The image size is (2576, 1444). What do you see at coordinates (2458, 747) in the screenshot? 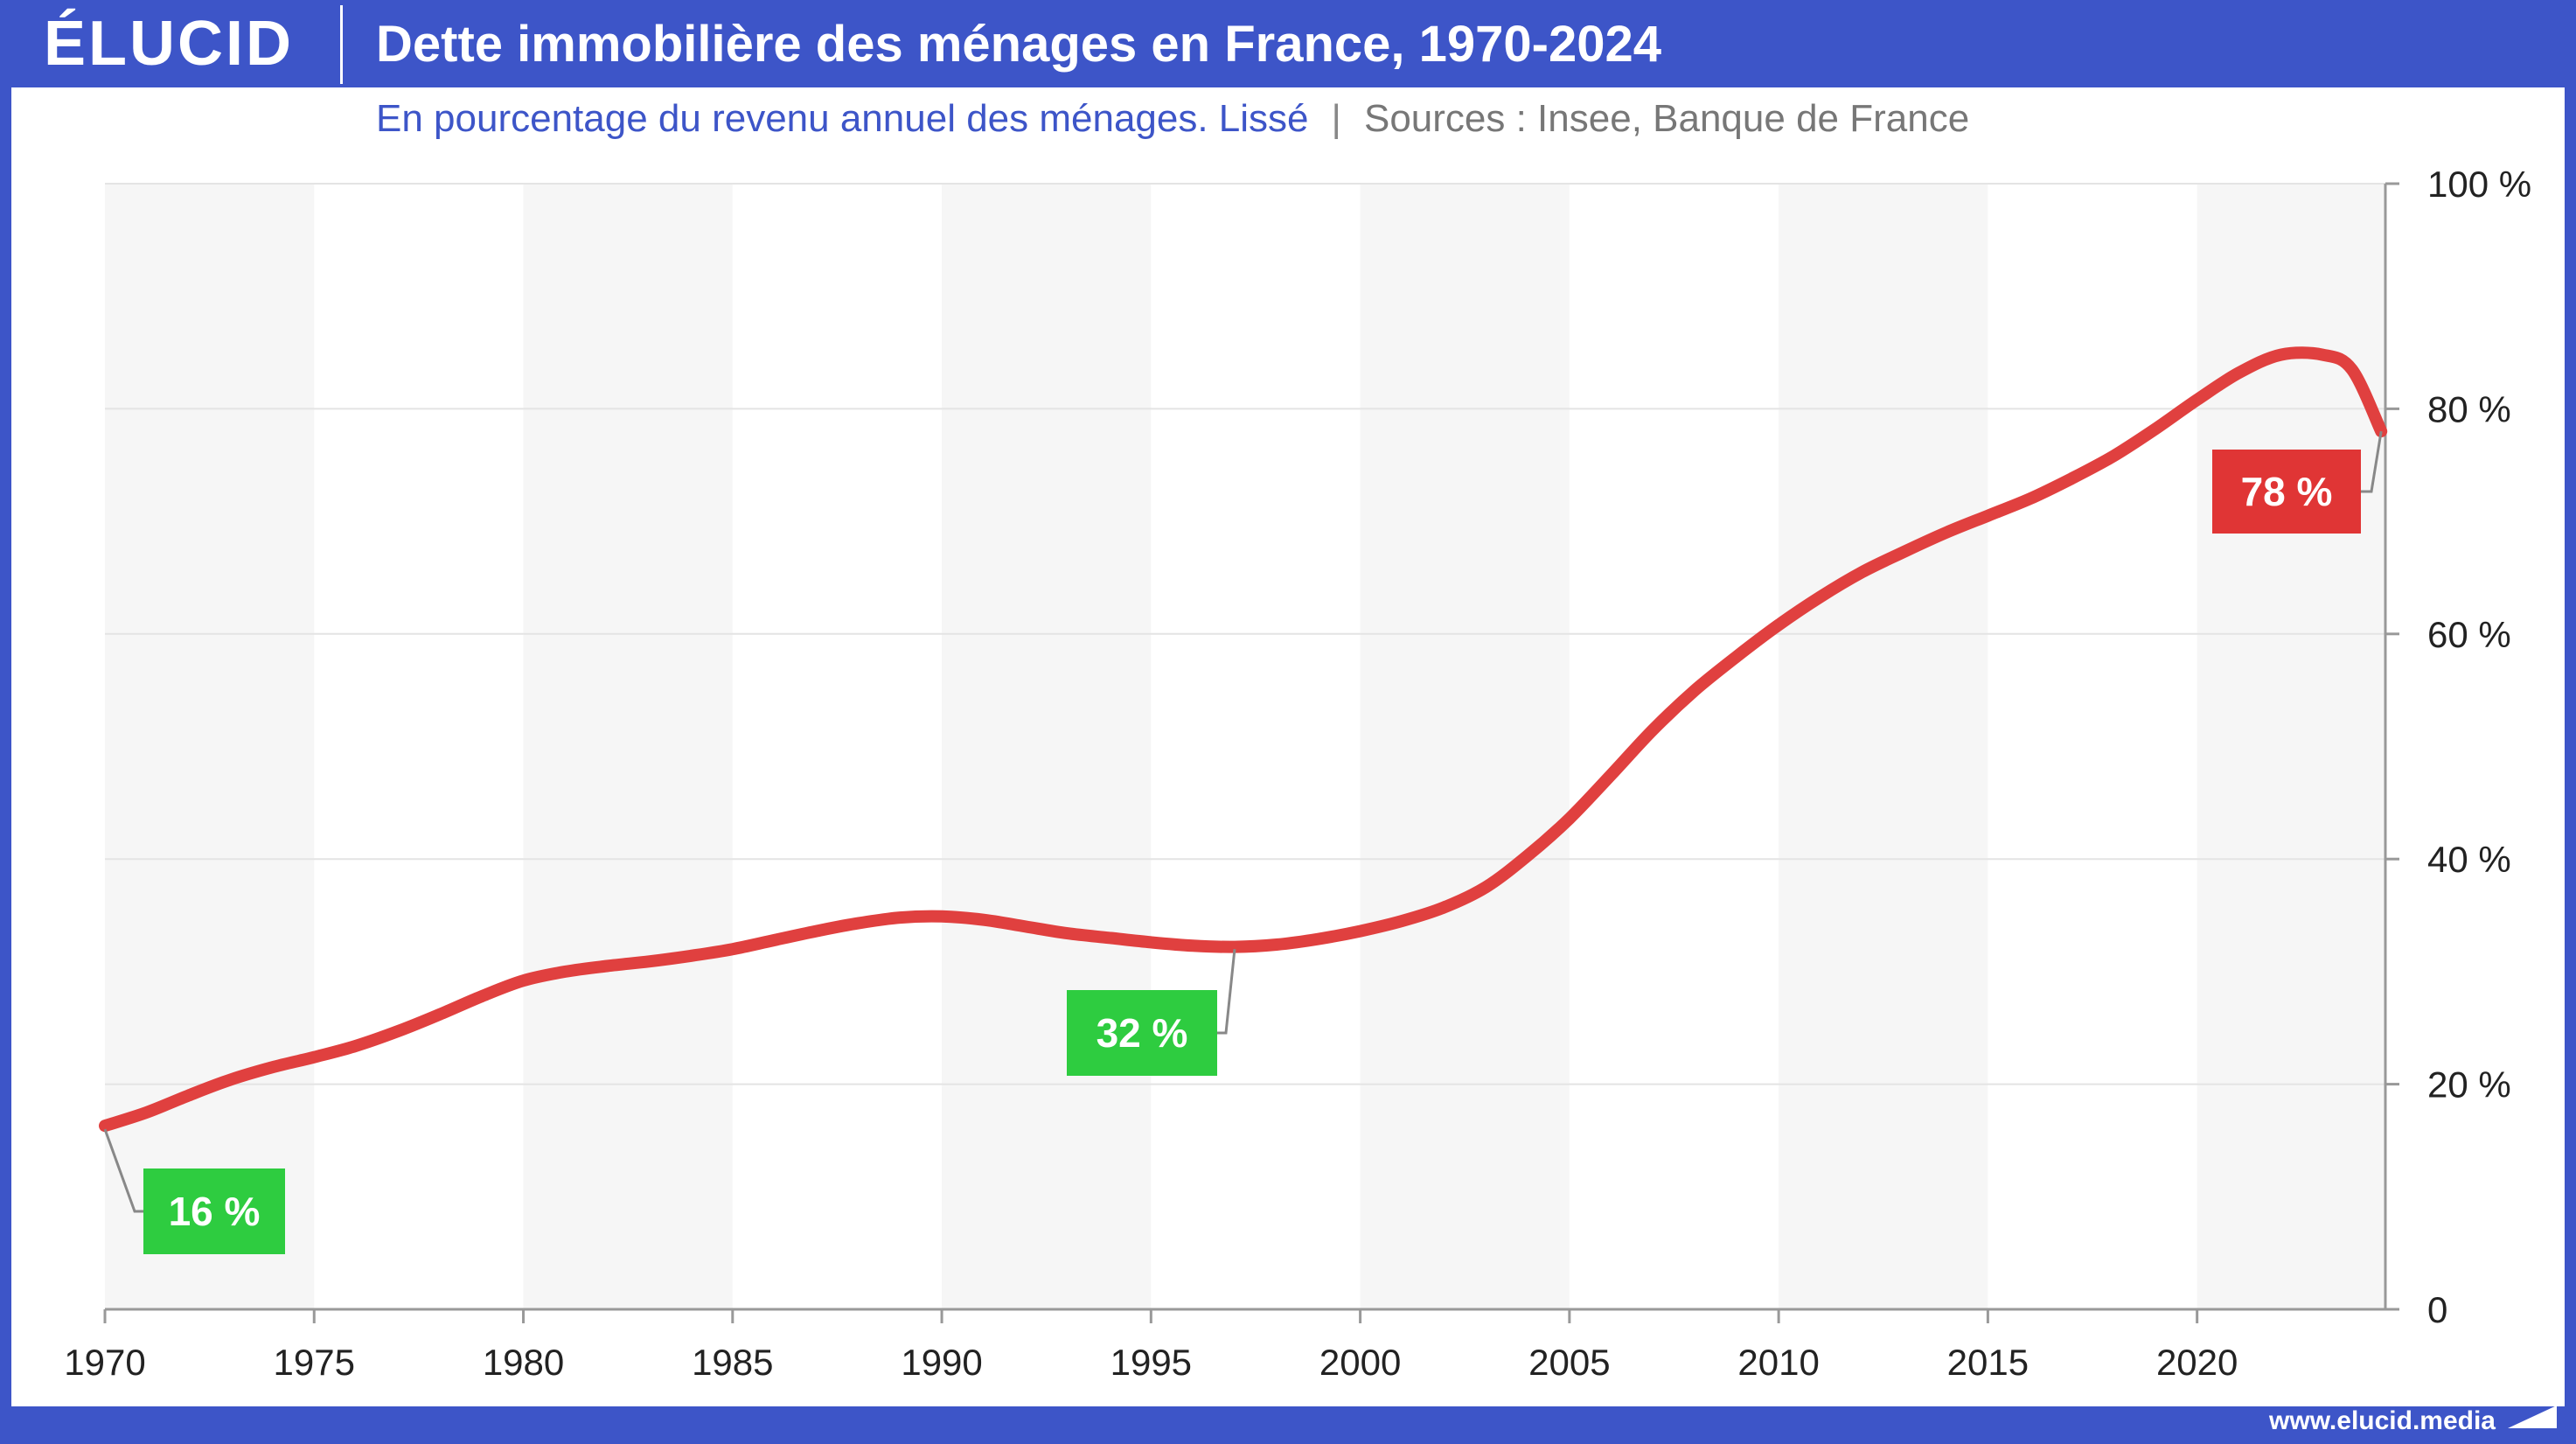
I see `y-axis-ticks: 0 20 % 40 % 60 % 80 % 100 %` at bounding box center [2458, 747].